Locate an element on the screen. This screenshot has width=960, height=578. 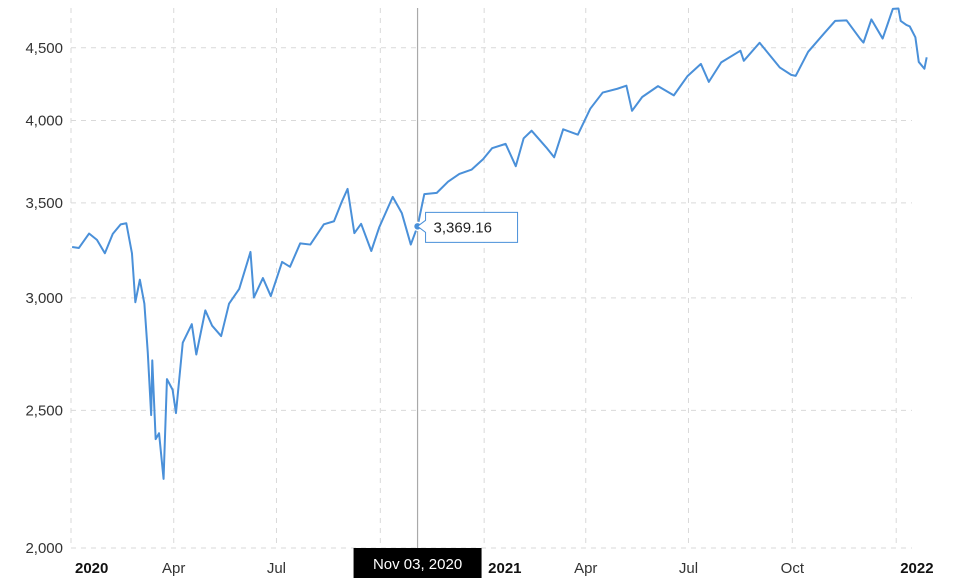
date-flag-label: Nov 03, 2020 is located at coordinates (417, 564).